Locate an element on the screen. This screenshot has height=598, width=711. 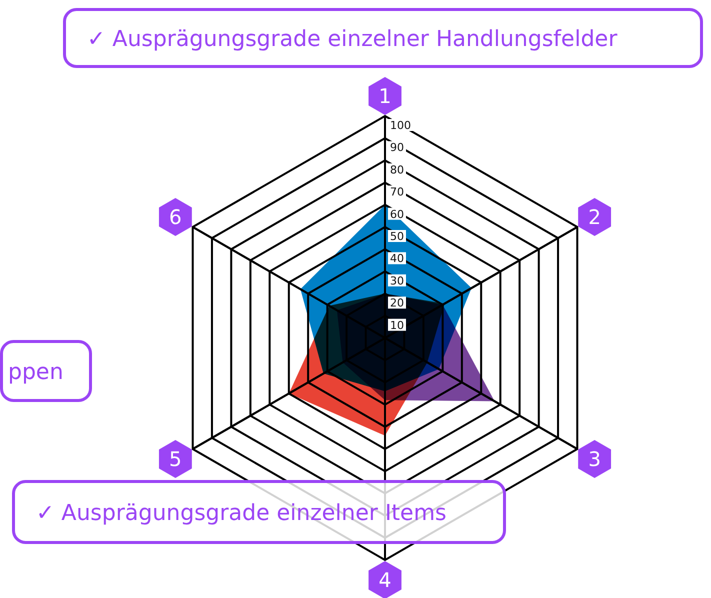
y-tick-label: 90 is located at coordinates (397, 147).